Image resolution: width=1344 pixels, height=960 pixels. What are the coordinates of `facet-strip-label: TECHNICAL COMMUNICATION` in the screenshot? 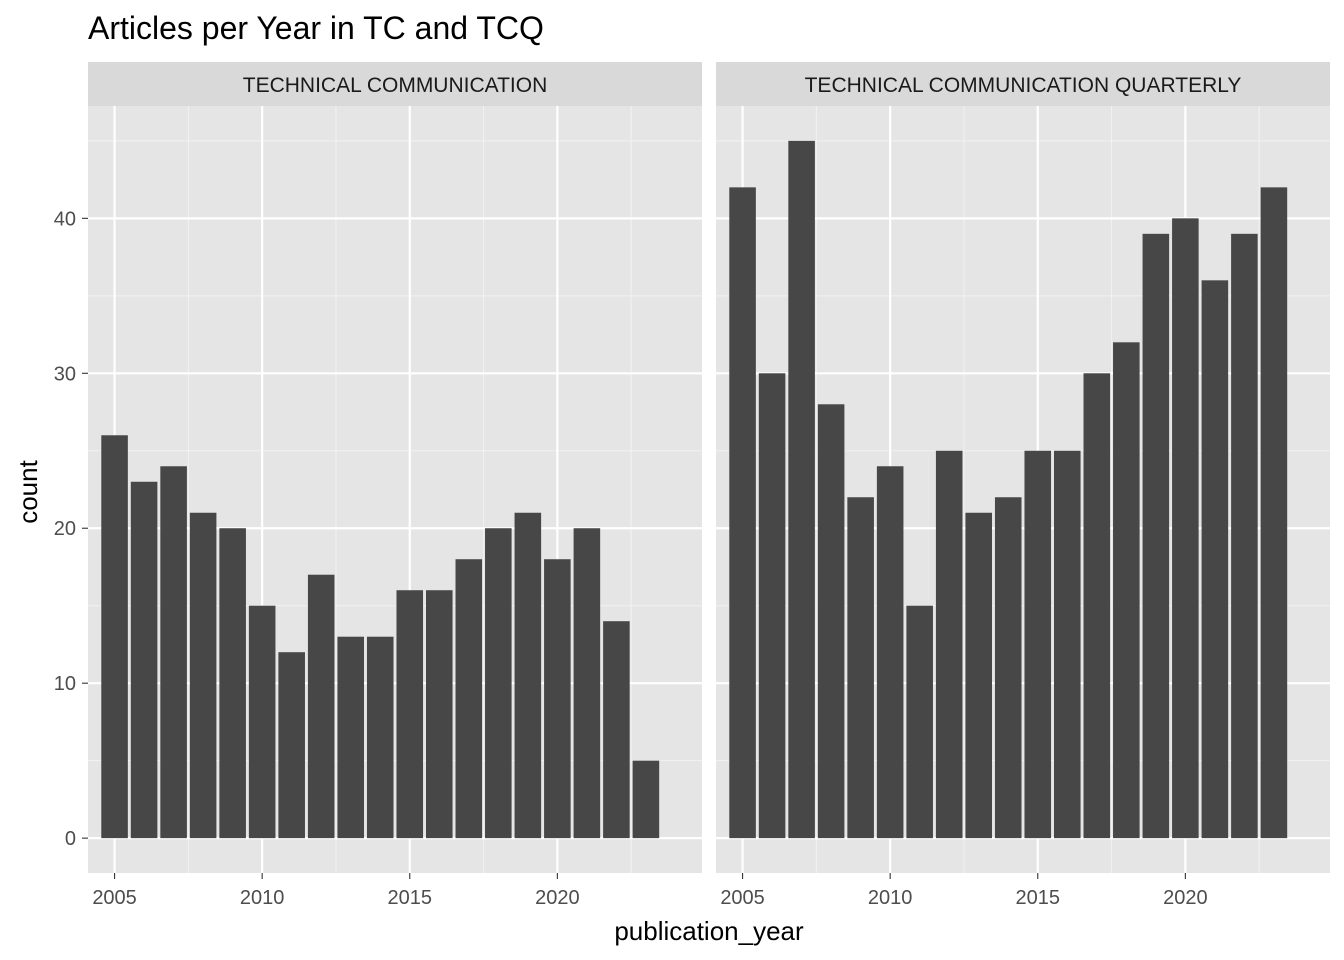 It's located at (395, 85).